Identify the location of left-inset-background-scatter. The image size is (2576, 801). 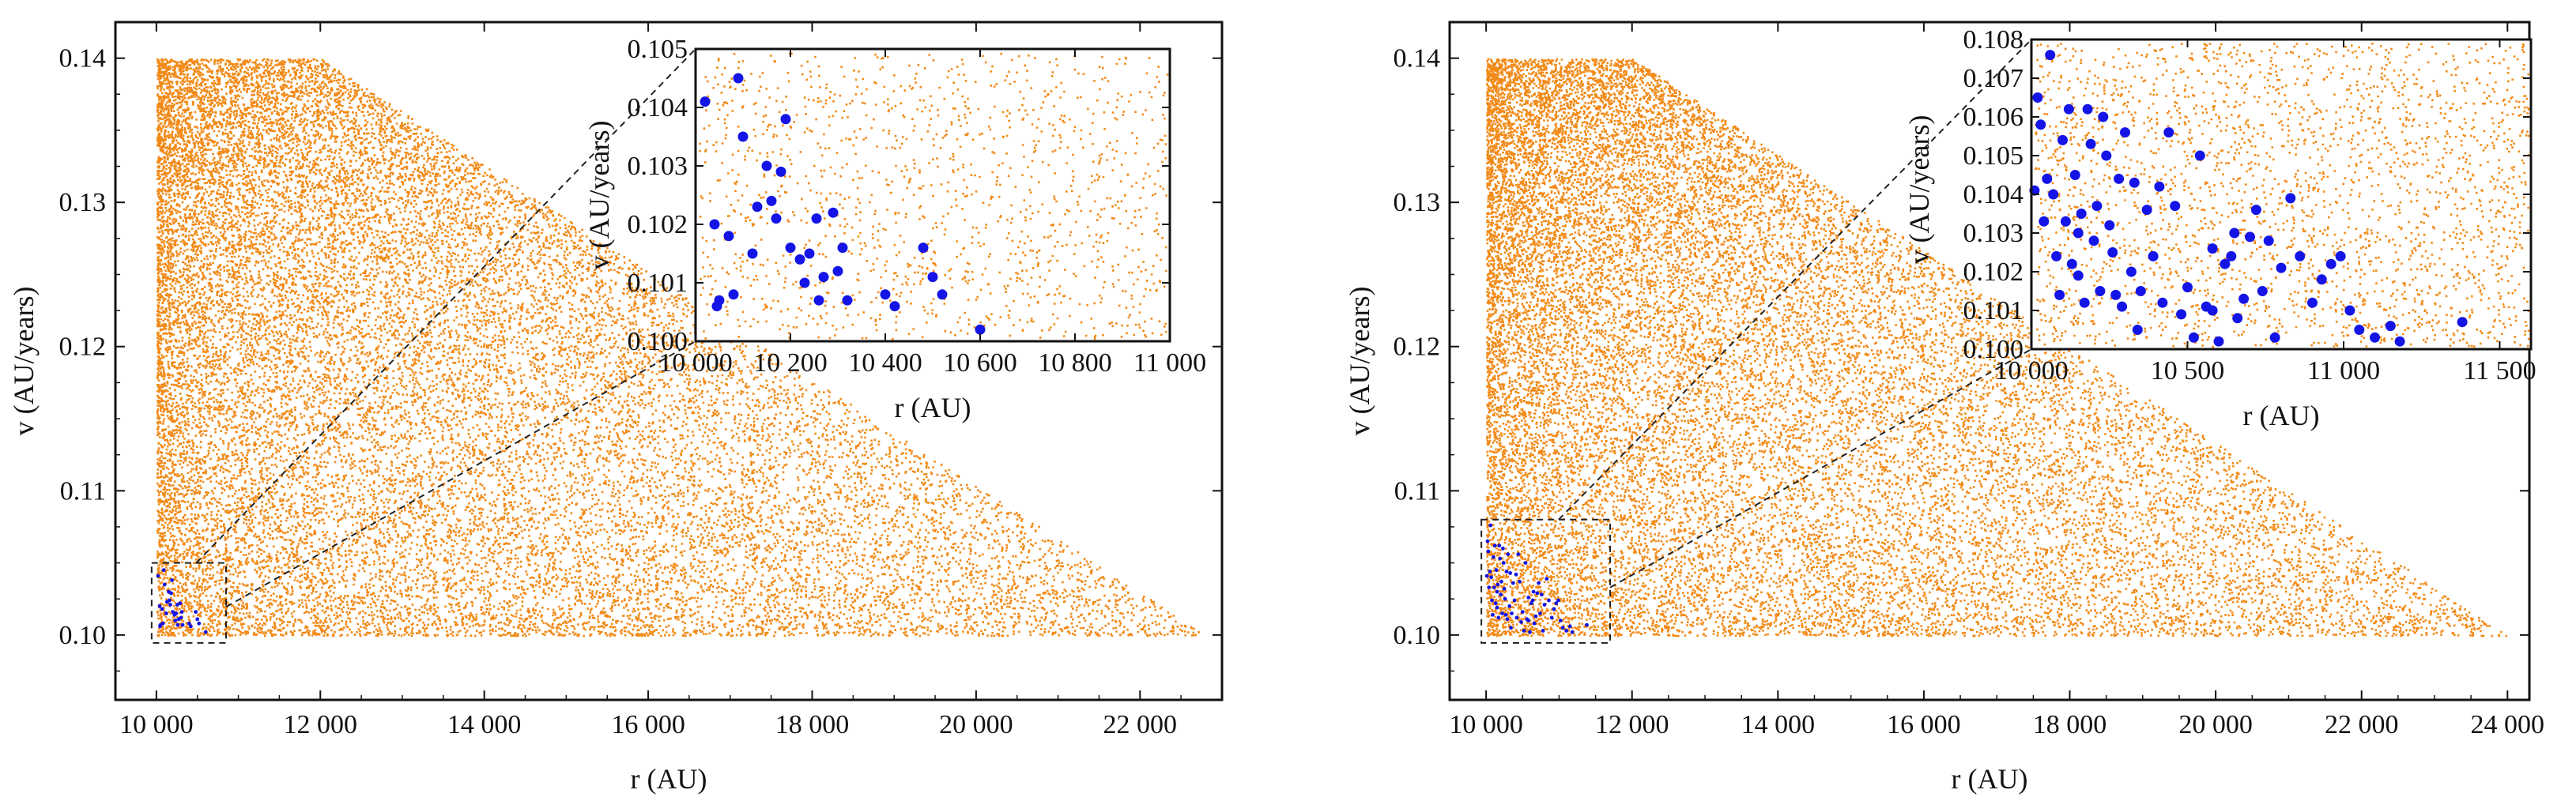
(934, 196).